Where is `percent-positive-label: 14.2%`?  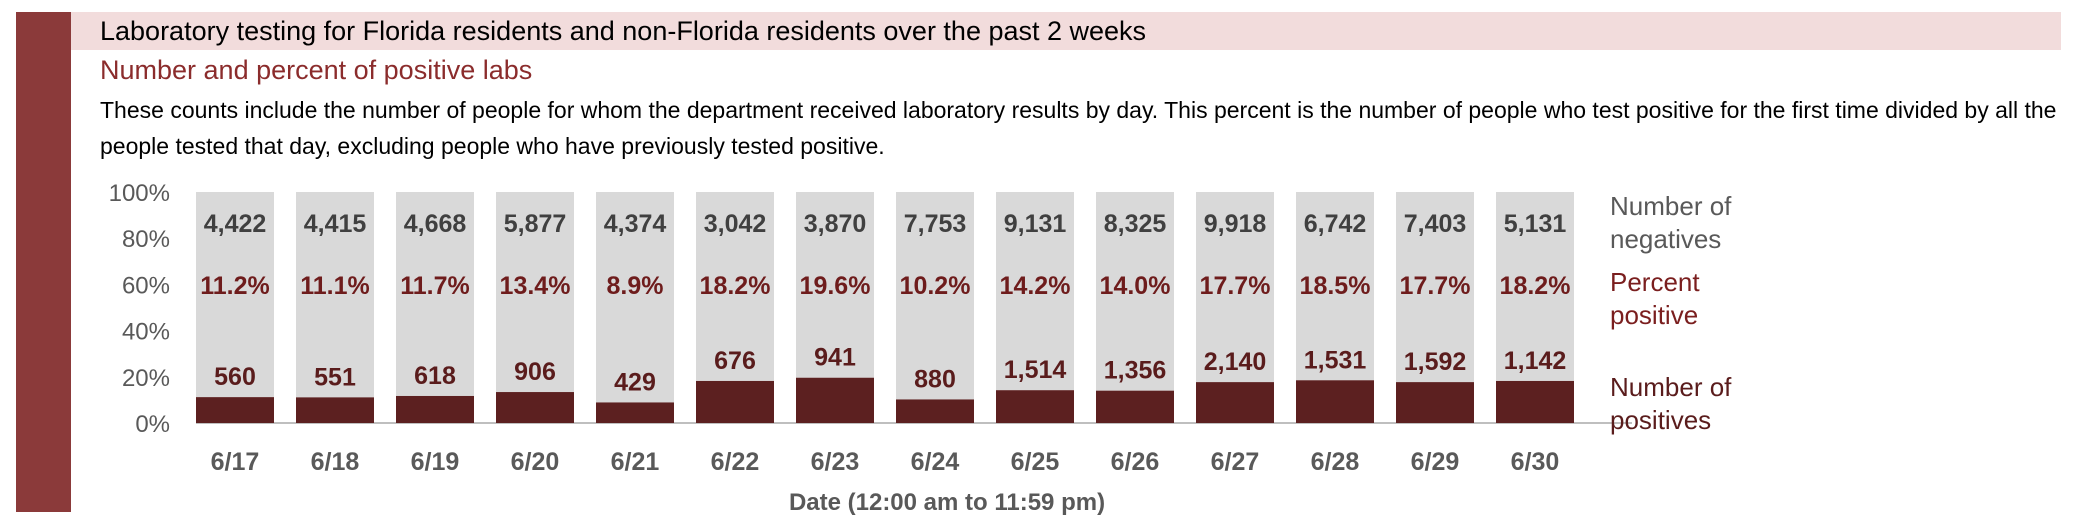 percent-positive-label: 14.2% is located at coordinates (1035, 286).